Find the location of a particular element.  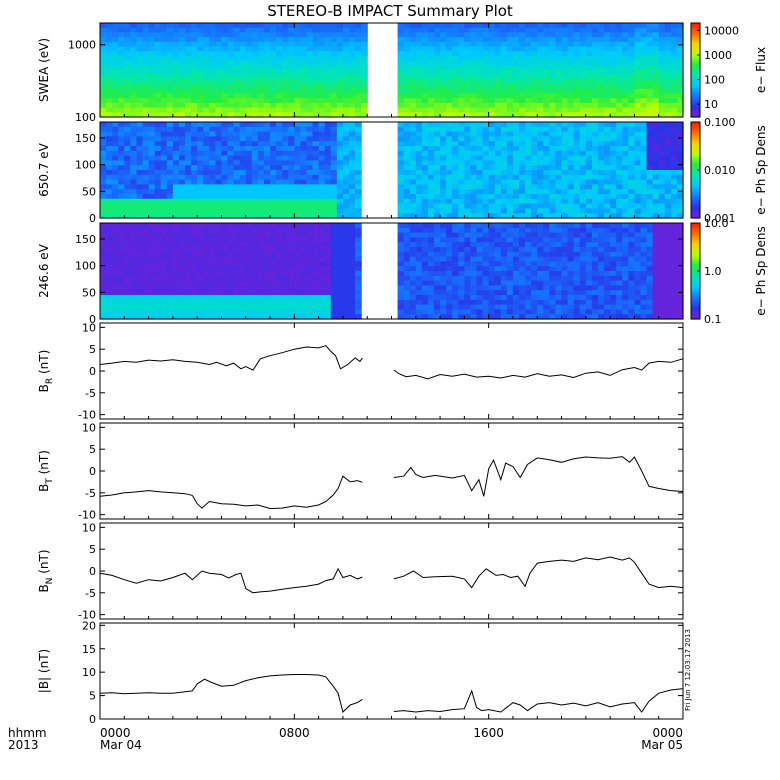

panel-5: 10 5 0 -5 -10 BT (nT) is located at coordinates (360, 471).